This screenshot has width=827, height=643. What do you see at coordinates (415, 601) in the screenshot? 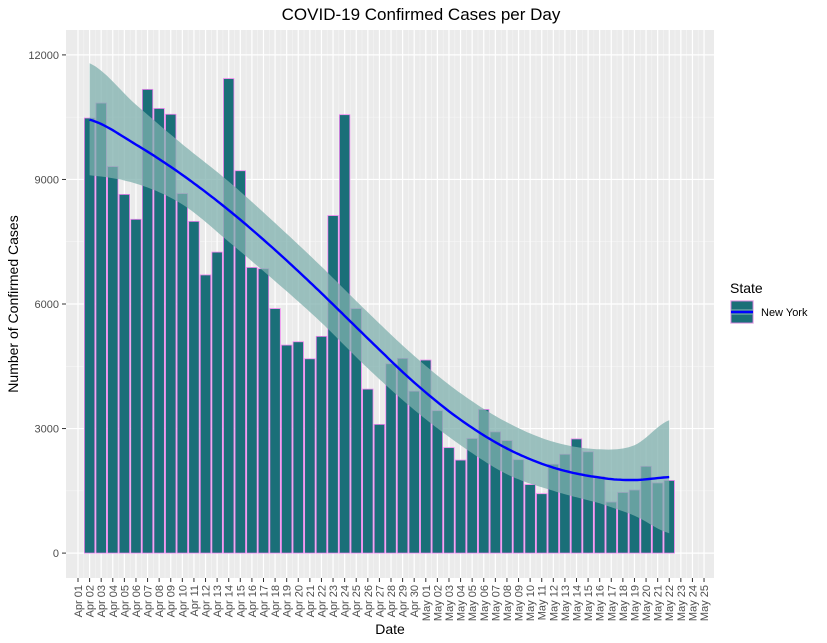
I see `x-tick-label: Apr 30` at bounding box center [415, 601].